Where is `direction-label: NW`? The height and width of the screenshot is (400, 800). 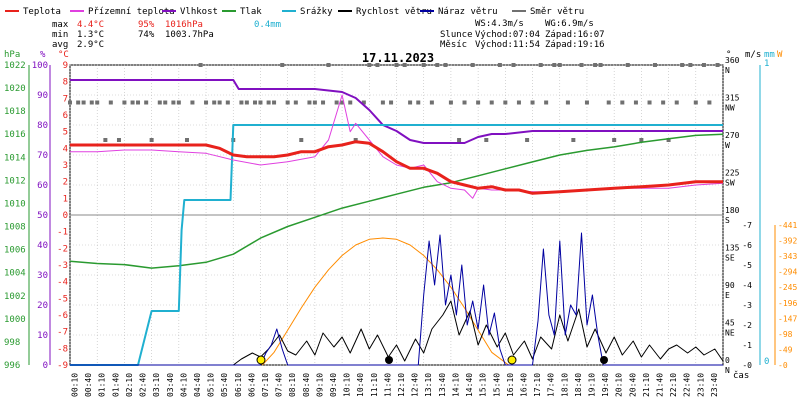 direction-label: NW is located at coordinates (730, 108).